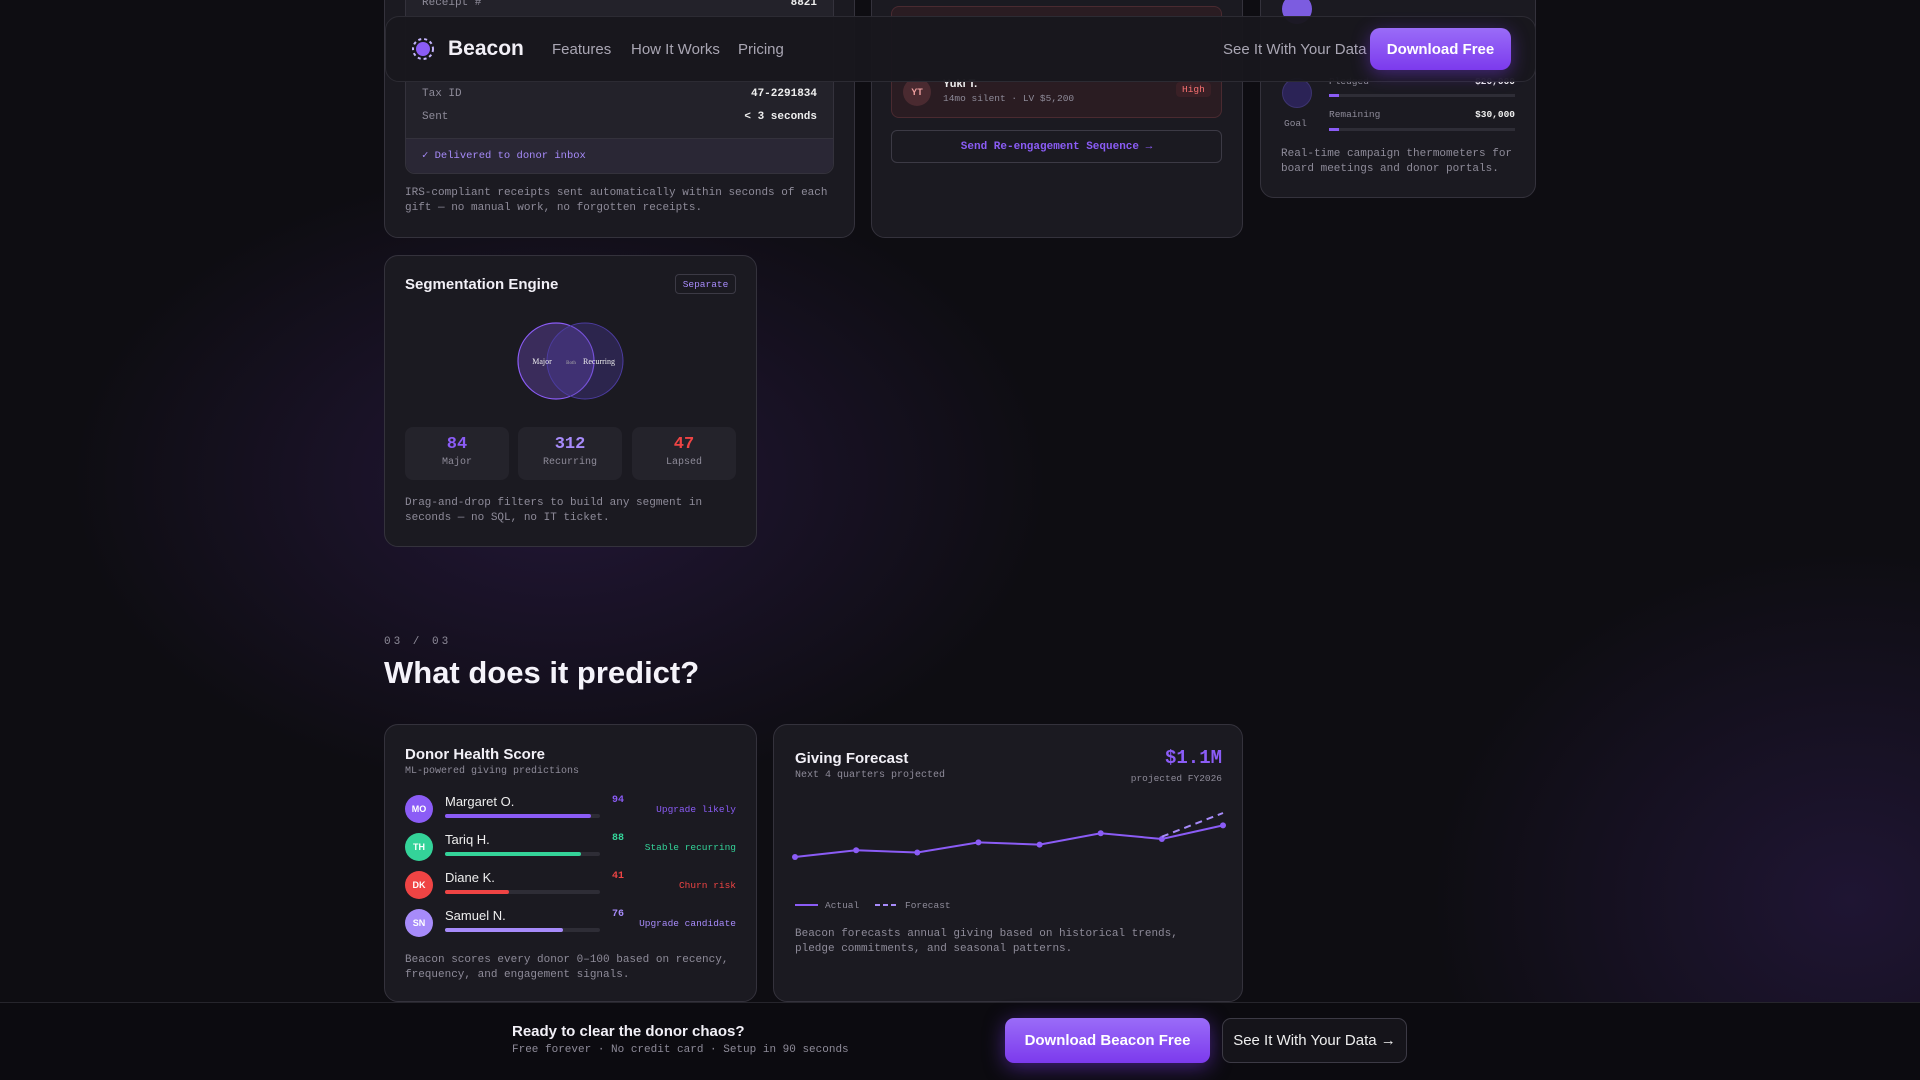  What do you see at coordinates (761, 49) in the screenshot?
I see `nav-link: Pricing` at bounding box center [761, 49].